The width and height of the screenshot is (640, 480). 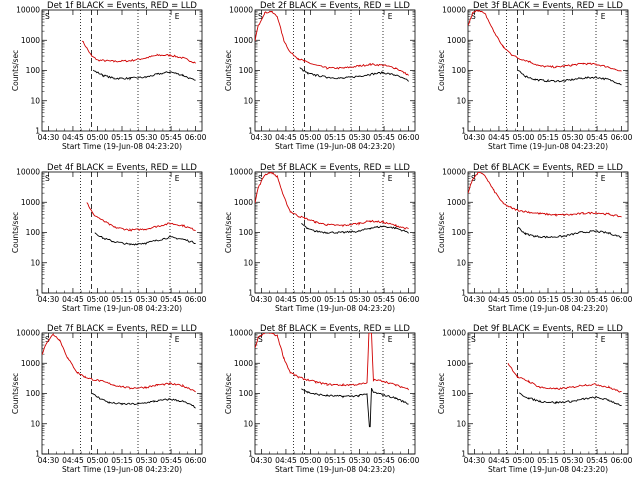 I want to click on panel-title: Det 4f BLACK = Events, RED = LLD, so click(x=122, y=168).